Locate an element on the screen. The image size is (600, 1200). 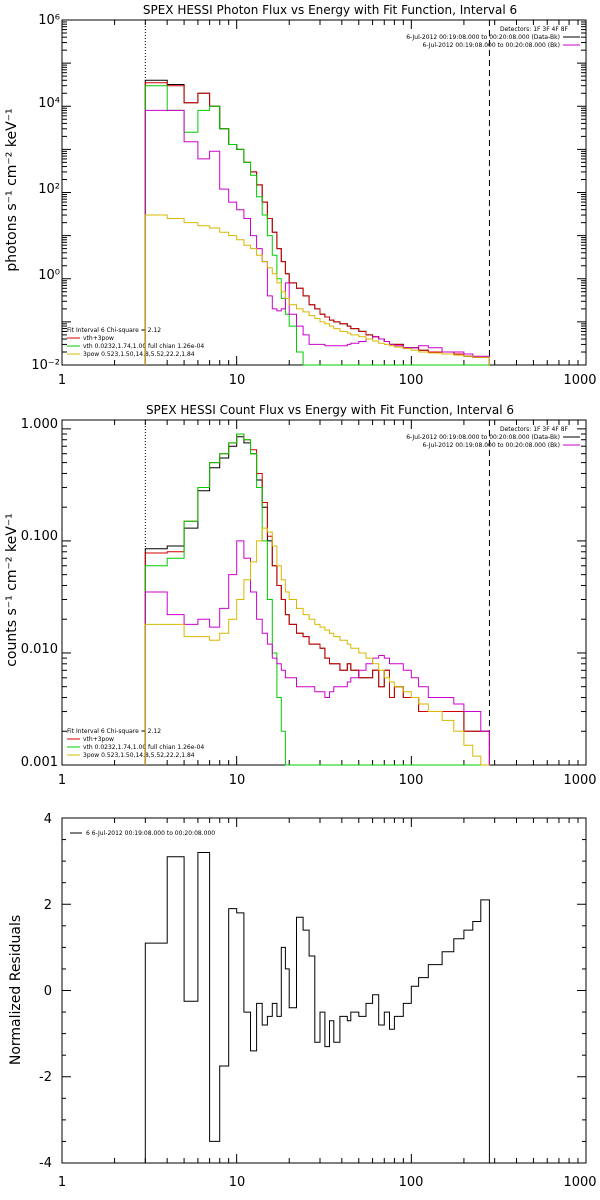
residuals-x-tick-label: 10 is located at coordinates (237, 1182).